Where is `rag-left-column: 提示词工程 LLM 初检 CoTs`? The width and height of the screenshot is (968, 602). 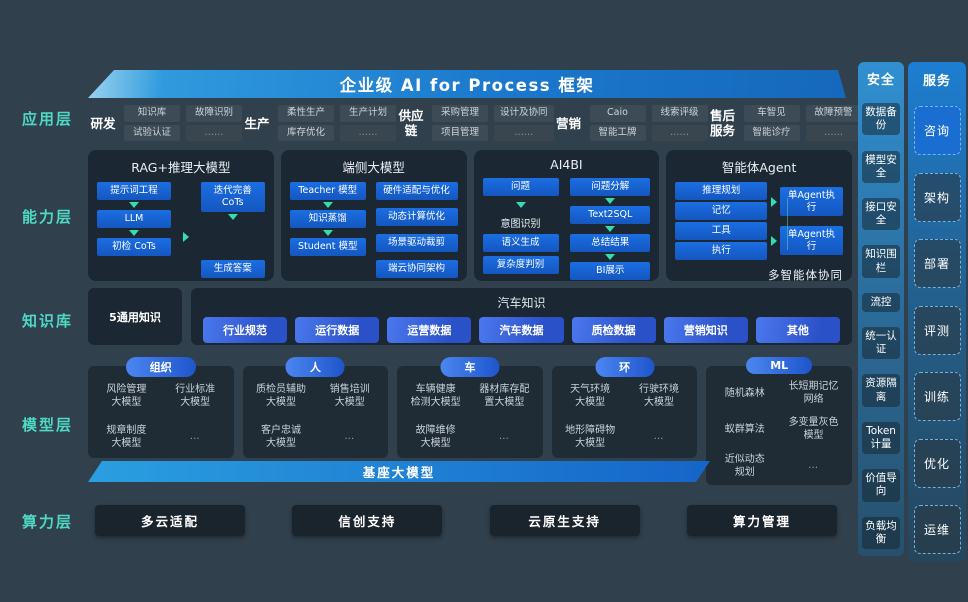 rag-left-column: 提示词工程 LLM 初检 CoTs is located at coordinates (134, 230).